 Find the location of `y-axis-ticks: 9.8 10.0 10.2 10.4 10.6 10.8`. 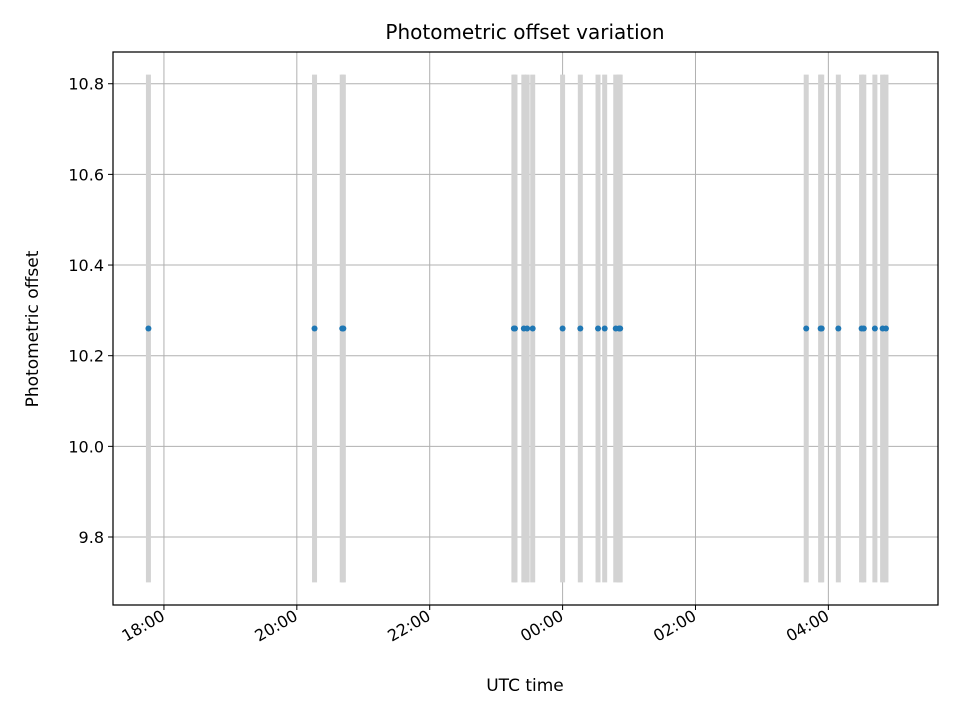

y-axis-ticks: 9.8 10.0 10.2 10.4 10.6 10.8 is located at coordinates (90, 311).